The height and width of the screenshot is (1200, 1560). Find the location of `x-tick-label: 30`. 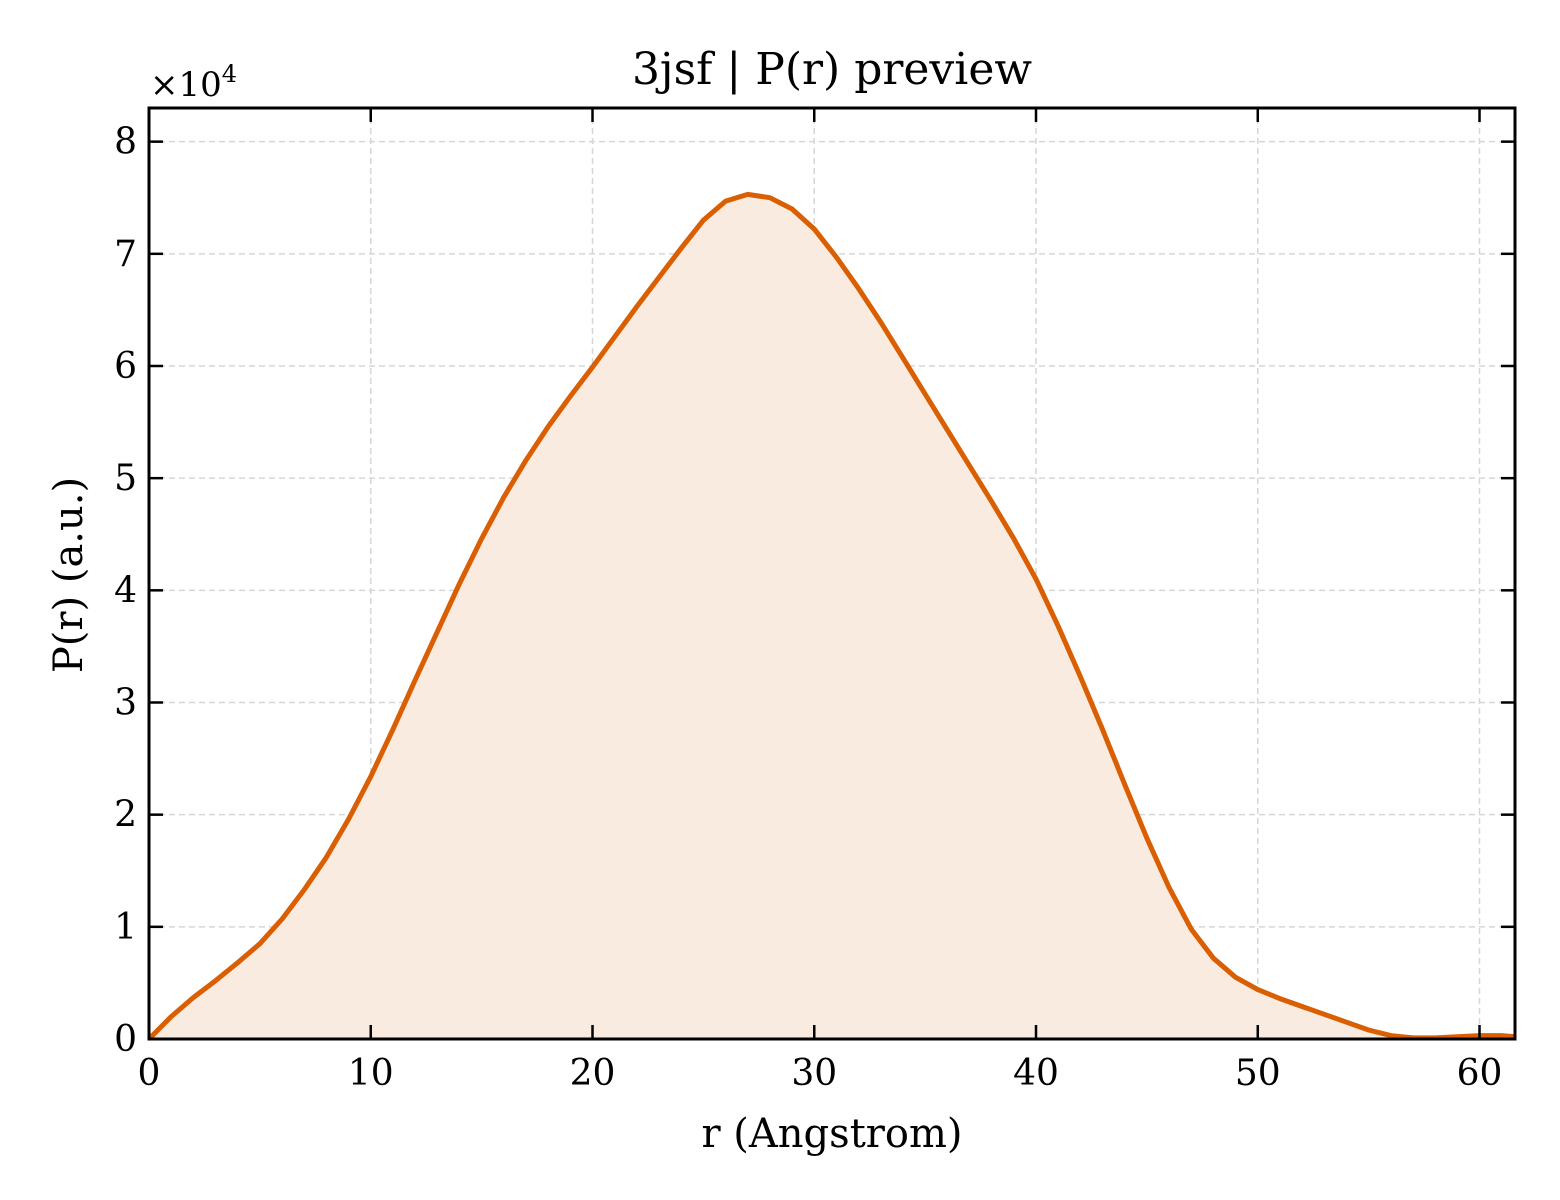

x-tick-label: 30 is located at coordinates (814, 1073).